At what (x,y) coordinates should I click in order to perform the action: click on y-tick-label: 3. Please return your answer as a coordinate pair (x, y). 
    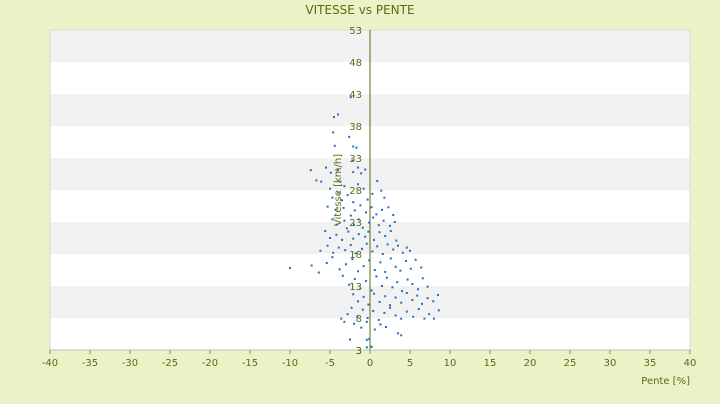
    Looking at the image, I should click on (359, 351).